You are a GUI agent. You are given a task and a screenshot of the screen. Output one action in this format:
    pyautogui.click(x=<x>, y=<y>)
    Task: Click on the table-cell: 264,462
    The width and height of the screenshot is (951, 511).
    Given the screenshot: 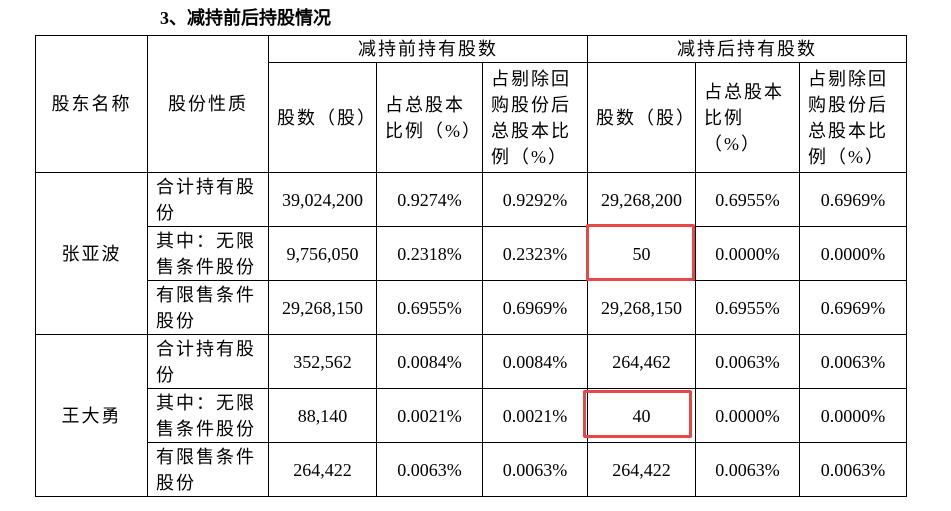 What is the action you would take?
    pyautogui.click(x=641, y=361)
    